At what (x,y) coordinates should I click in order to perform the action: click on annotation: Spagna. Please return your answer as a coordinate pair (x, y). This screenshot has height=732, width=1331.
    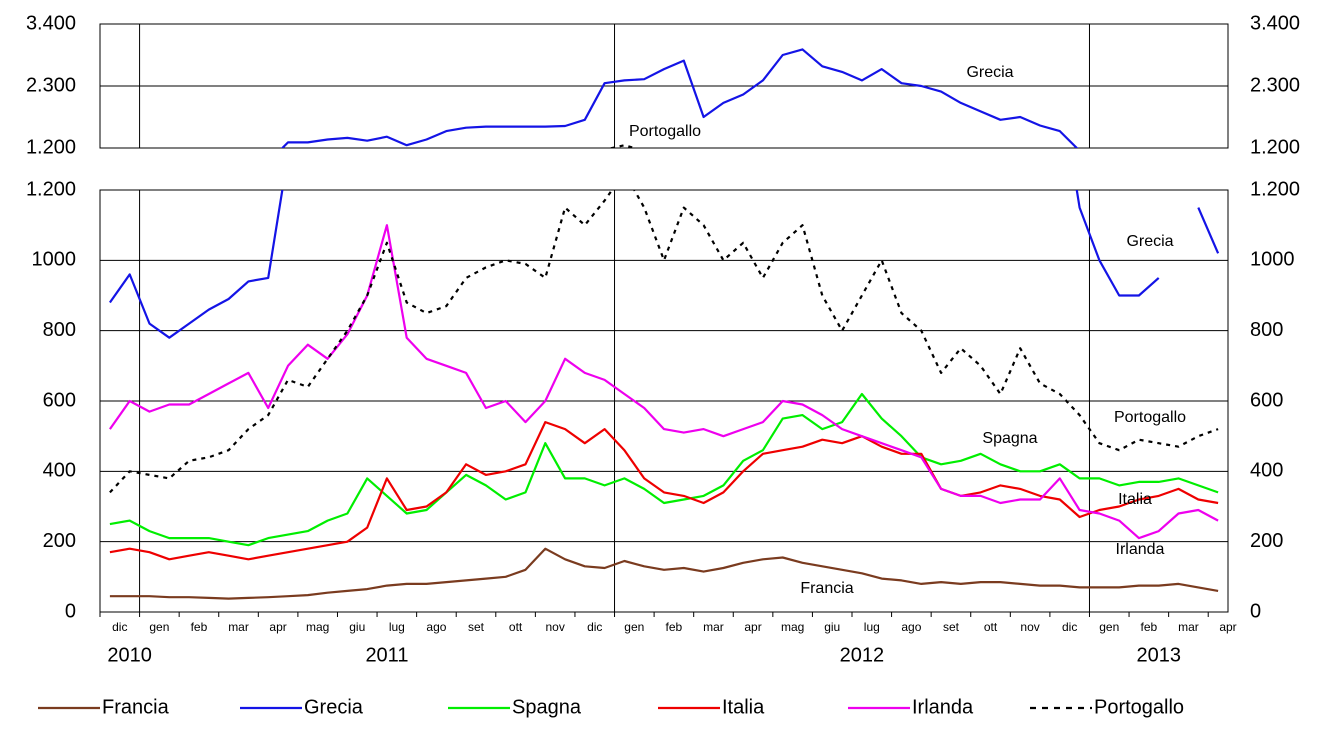
    Looking at the image, I should click on (1009, 438).